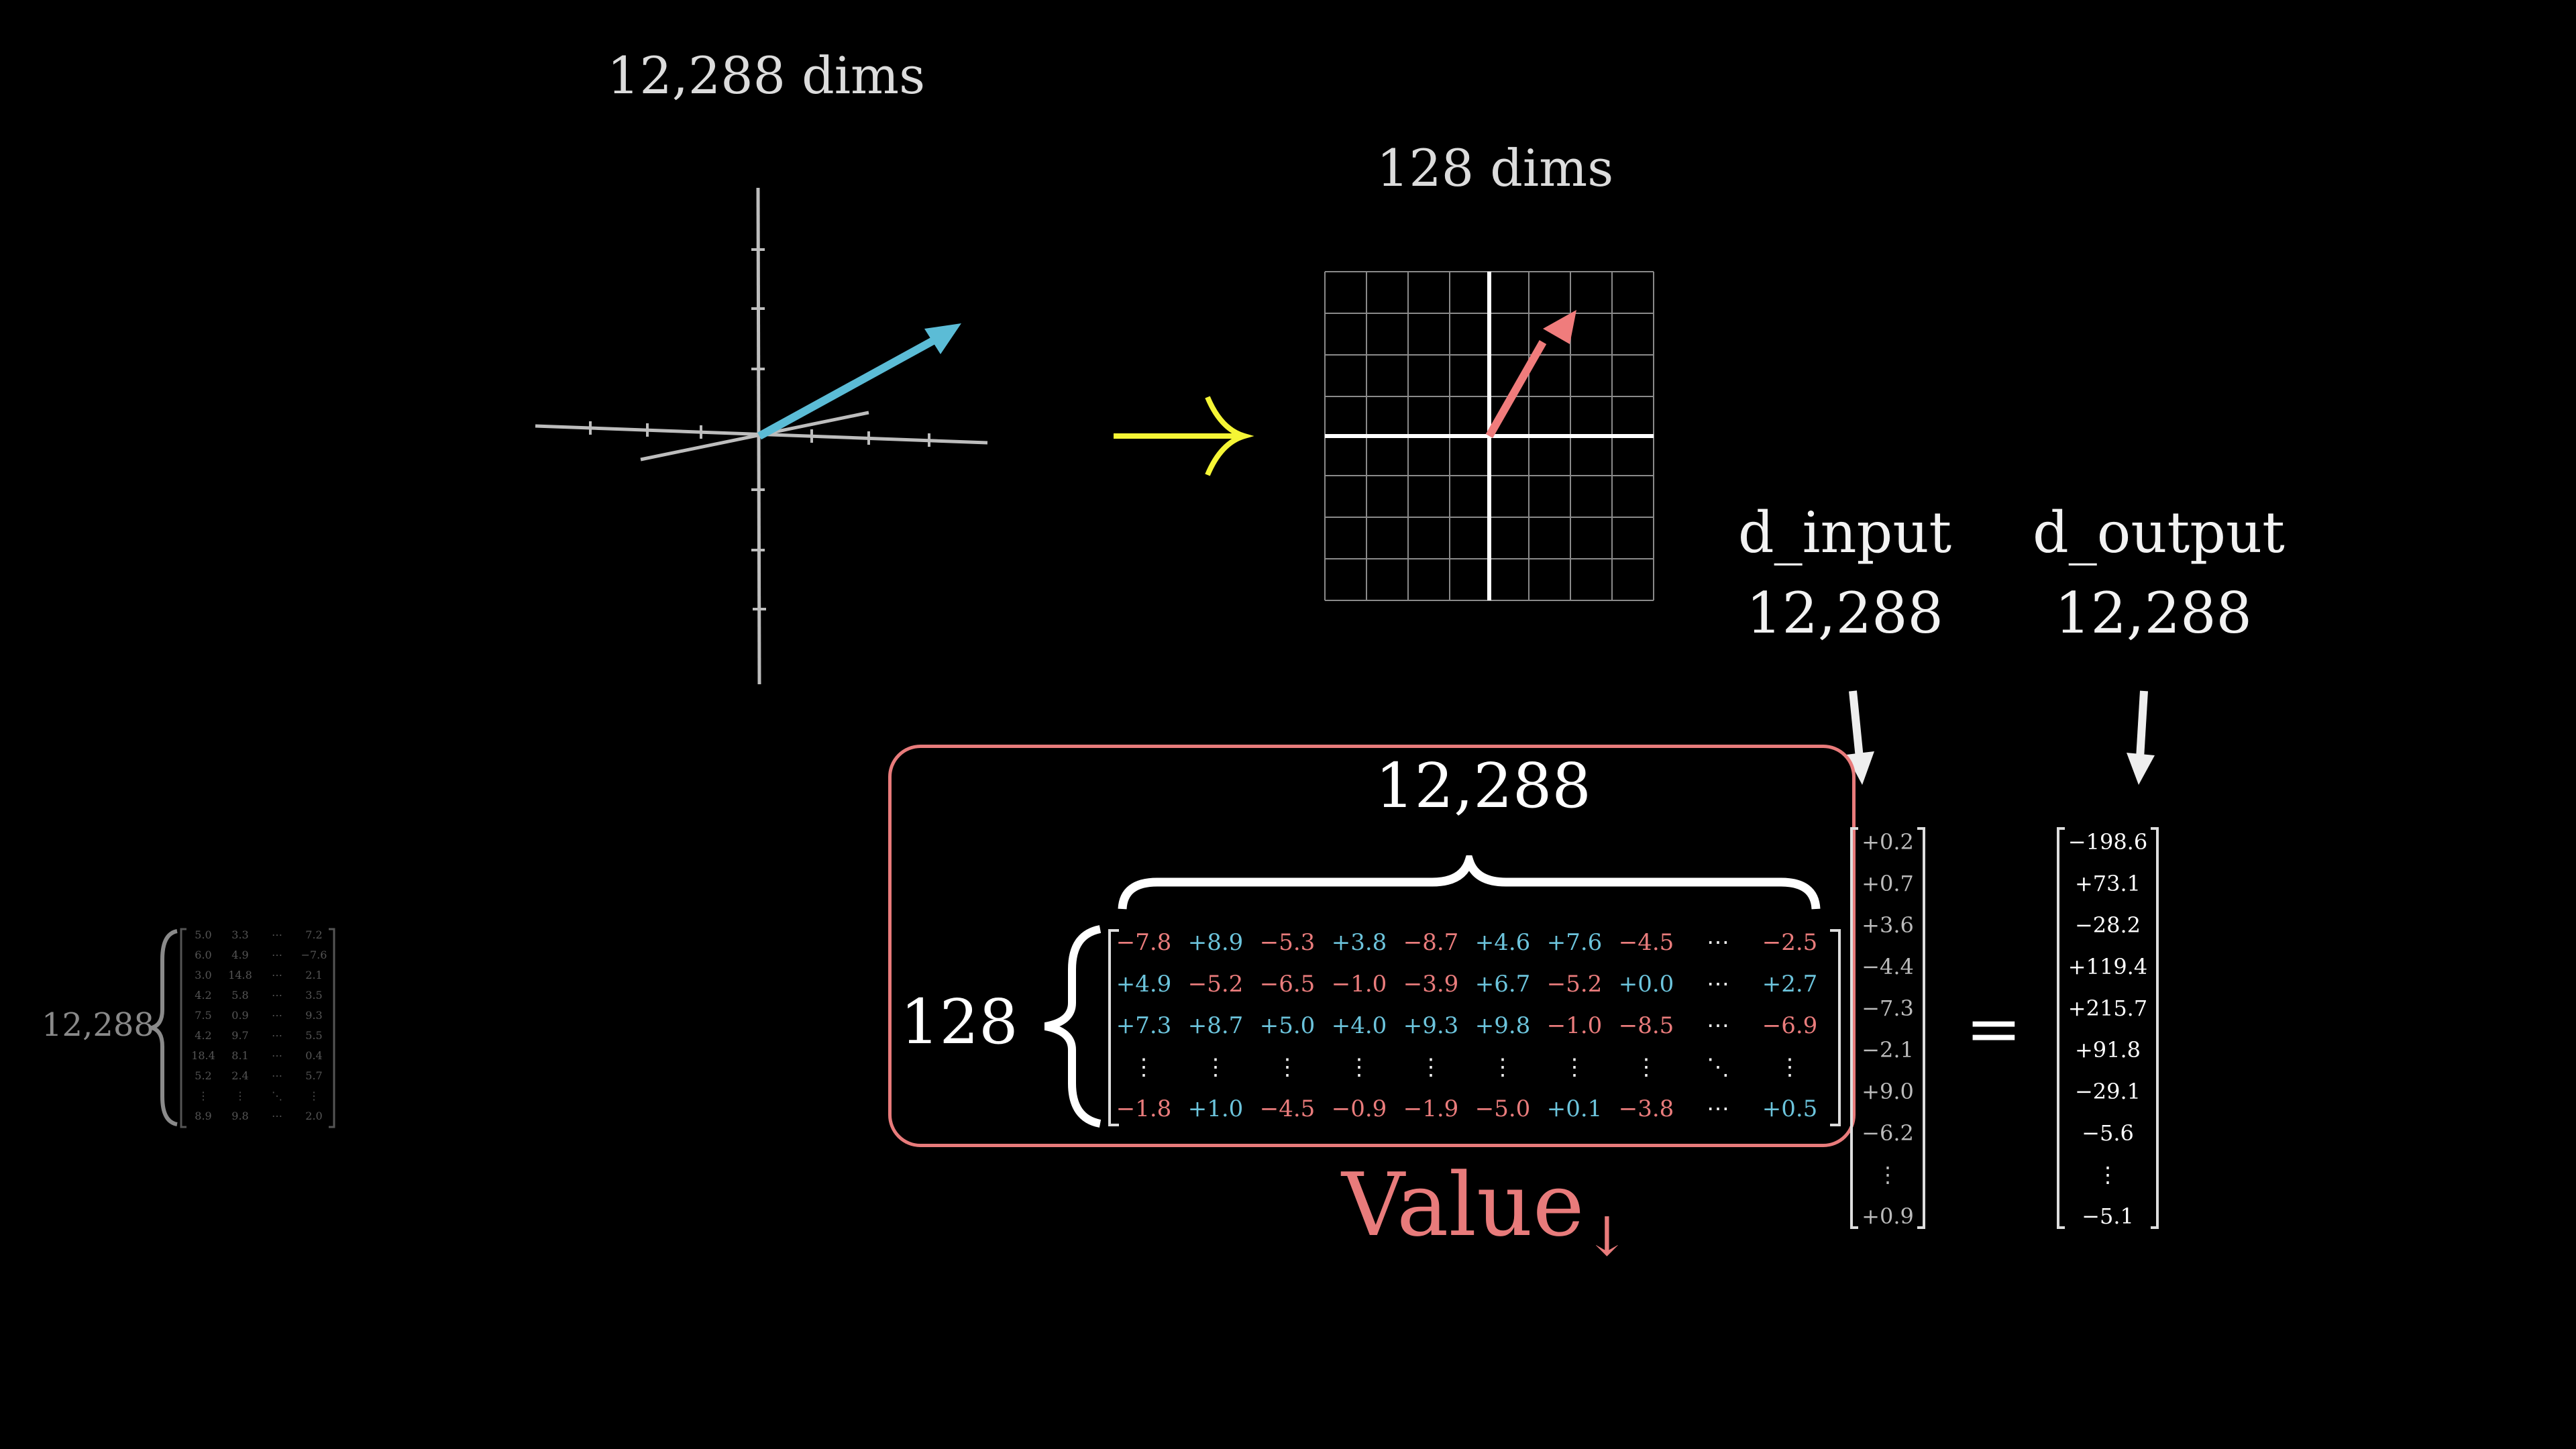 This screenshot has width=2576, height=1449. I want to click on small-matrix-cell: 2.1, so click(314, 975).